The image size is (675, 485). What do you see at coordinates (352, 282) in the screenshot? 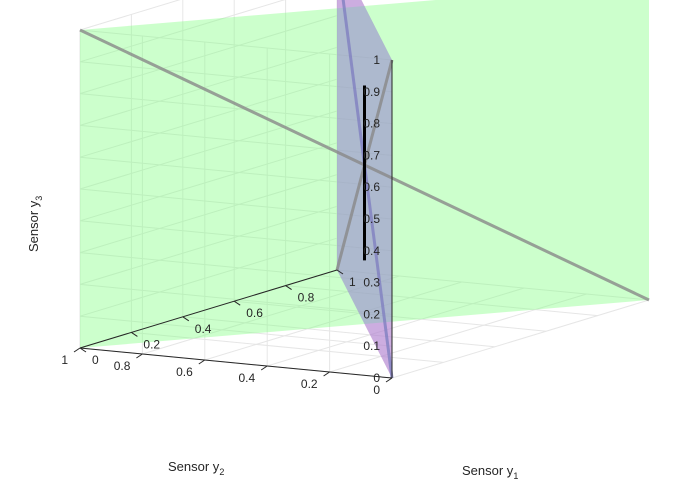
I see `tick-label-y1: 1` at bounding box center [352, 282].